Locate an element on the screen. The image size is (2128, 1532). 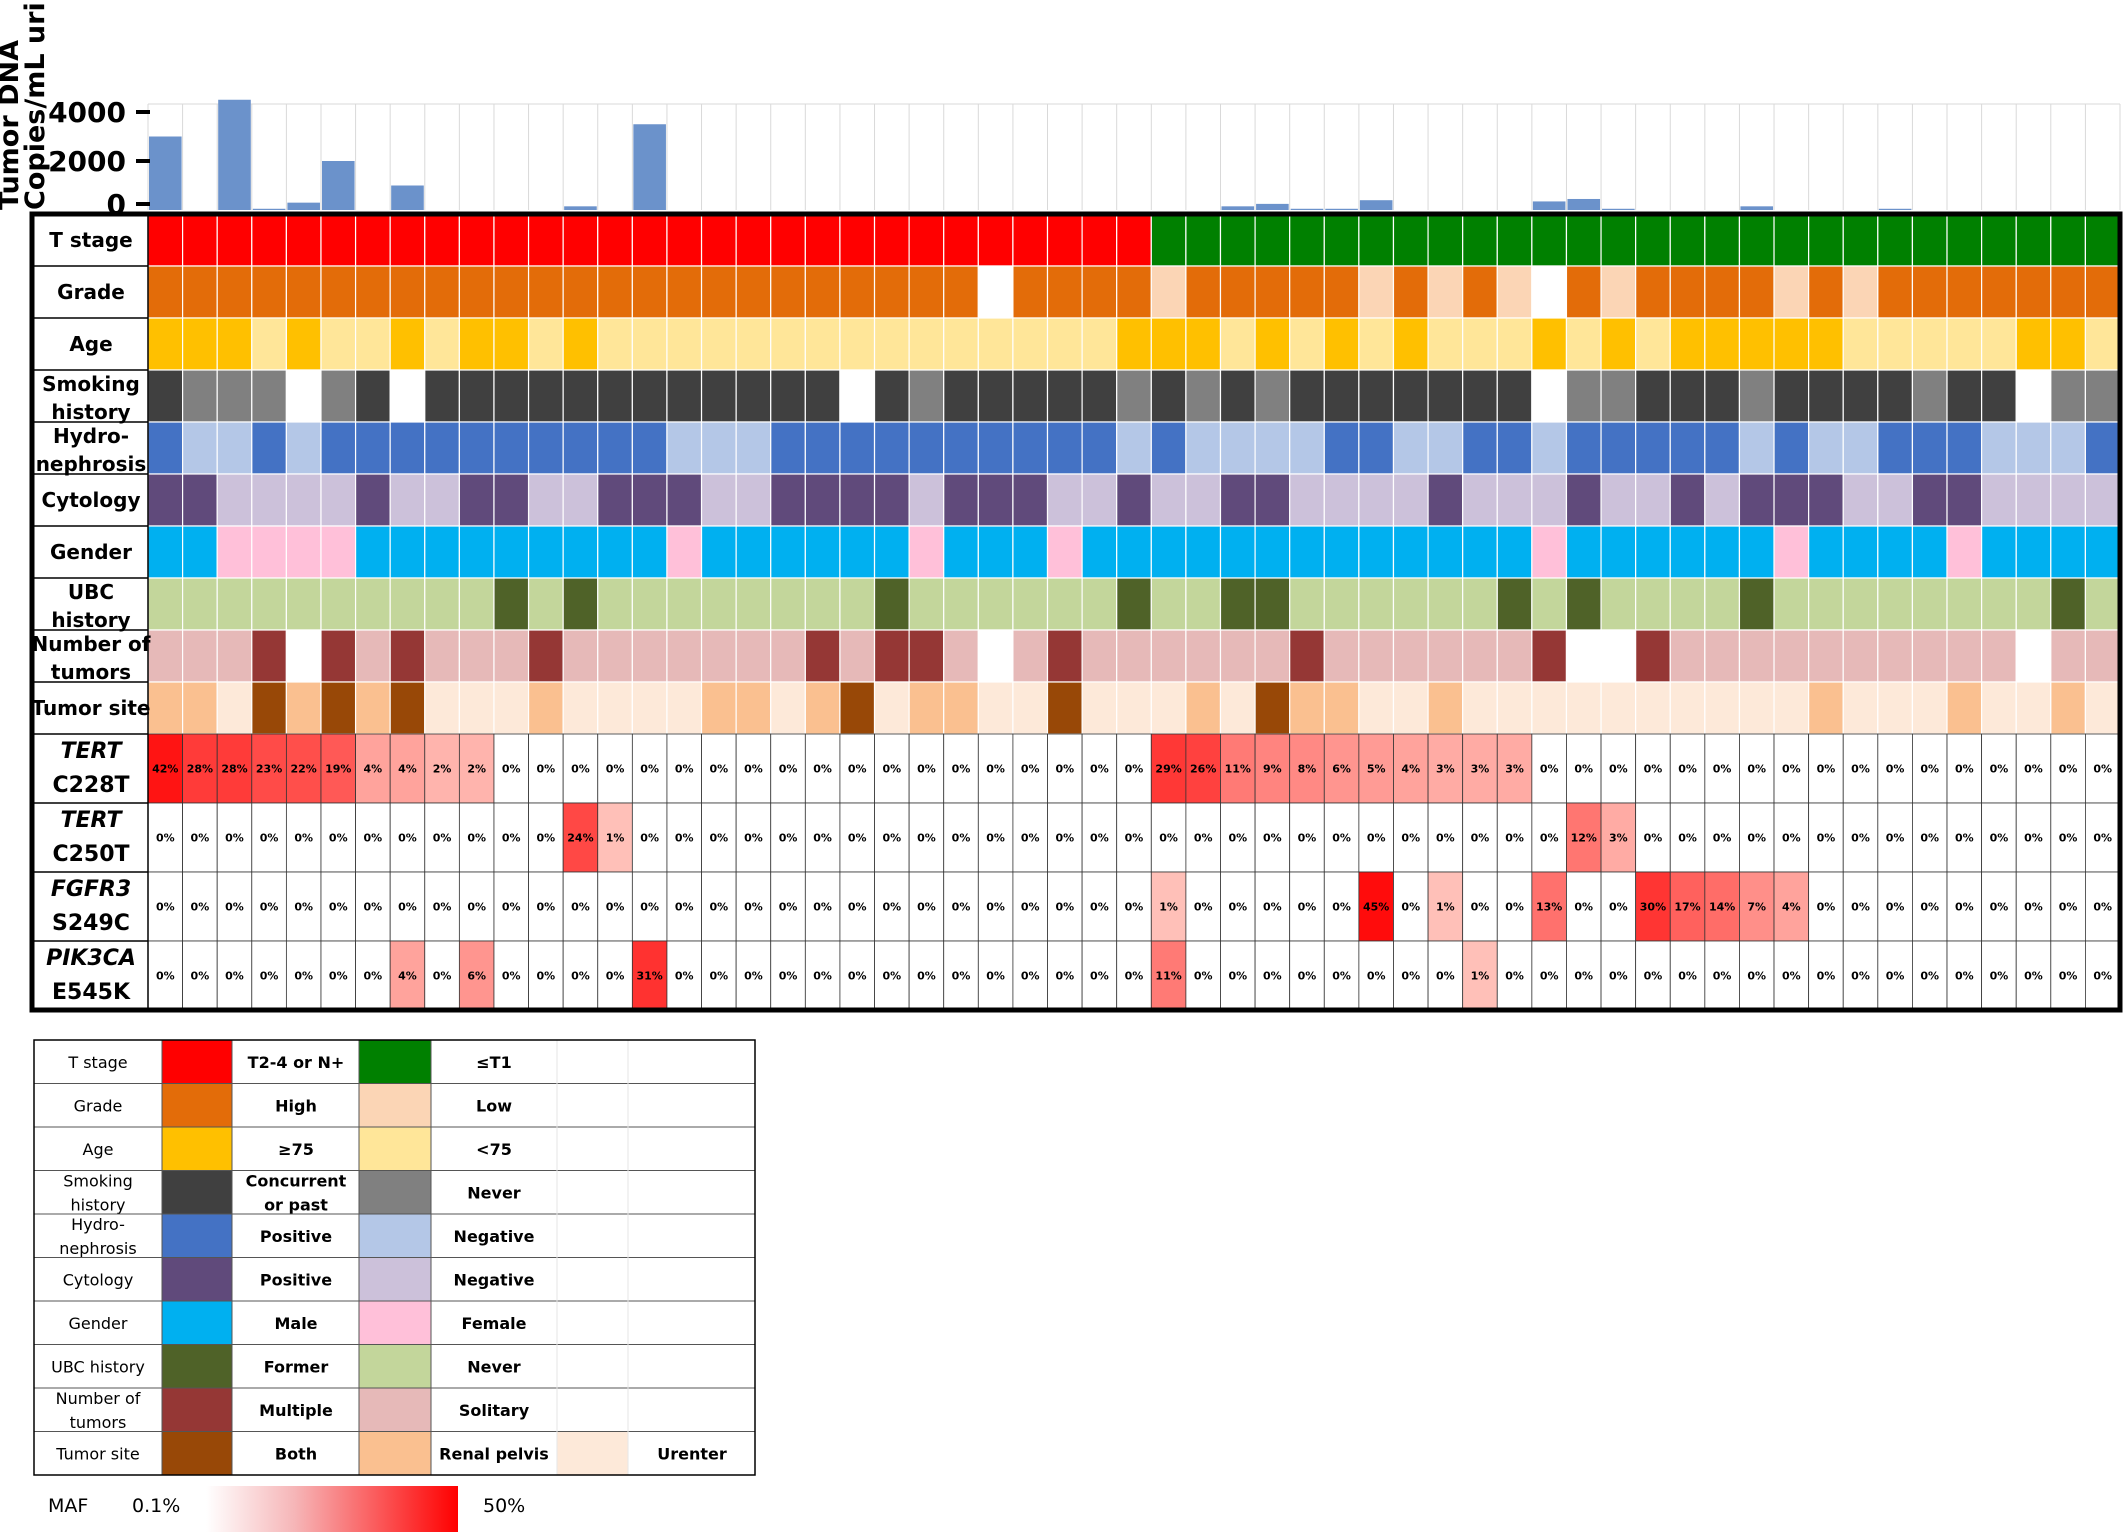
legend-row-label-line: Grade is located at coordinates (98, 1105).